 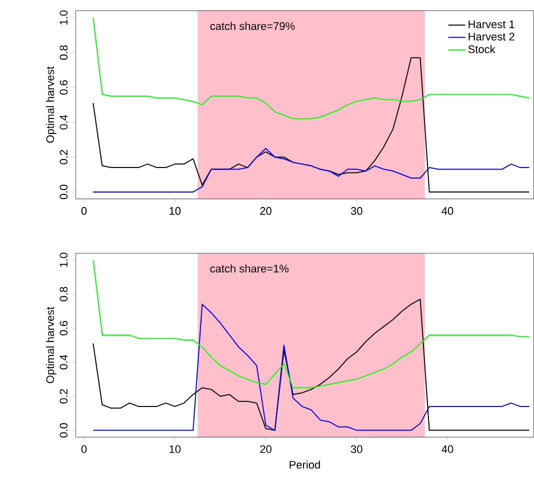 I want to click on band-label: catch share=79%, so click(x=252, y=26).